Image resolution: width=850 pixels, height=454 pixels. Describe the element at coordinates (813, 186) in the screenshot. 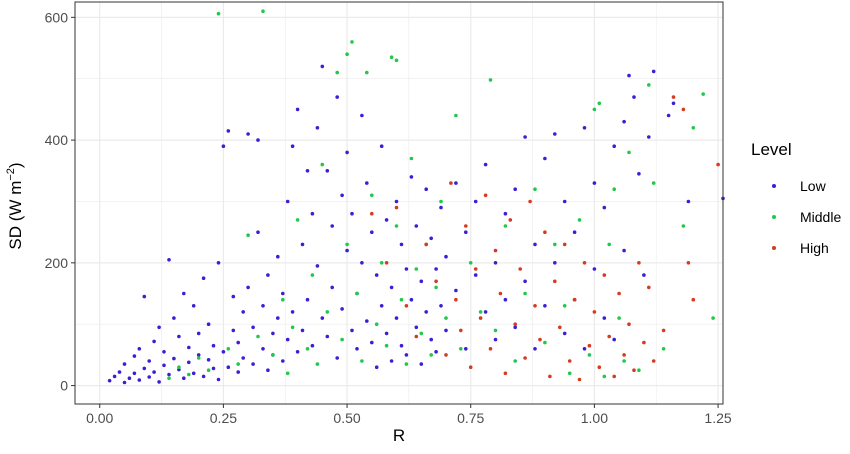

I see `legend-label-low: Low` at that location.